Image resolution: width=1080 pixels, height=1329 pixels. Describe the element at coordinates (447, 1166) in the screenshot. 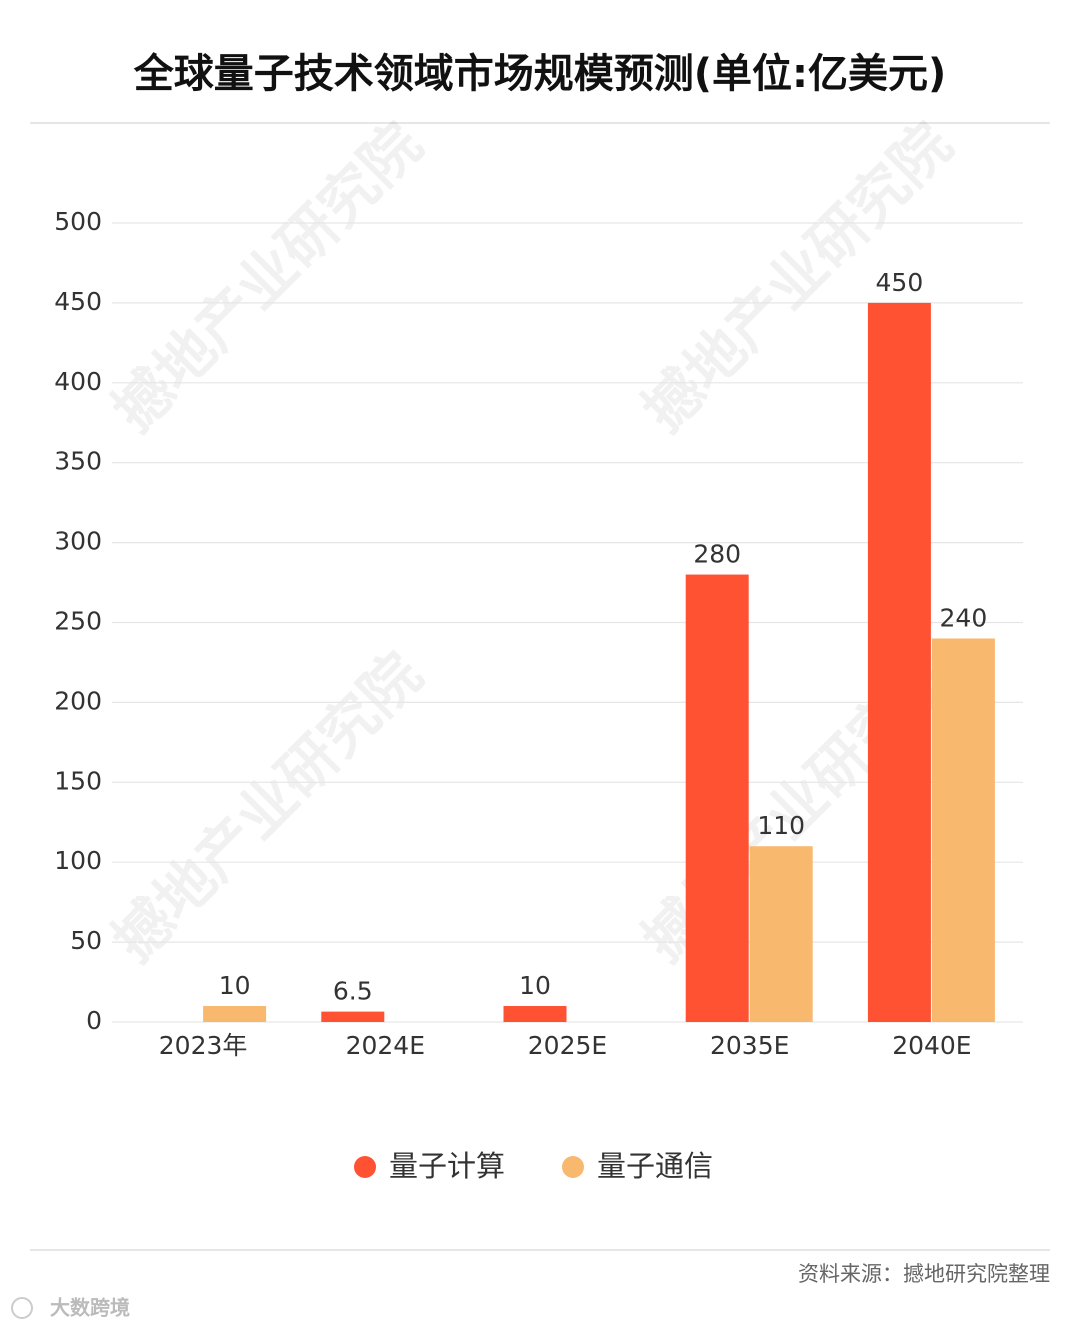

I see `legend-label: 量子计算` at that location.